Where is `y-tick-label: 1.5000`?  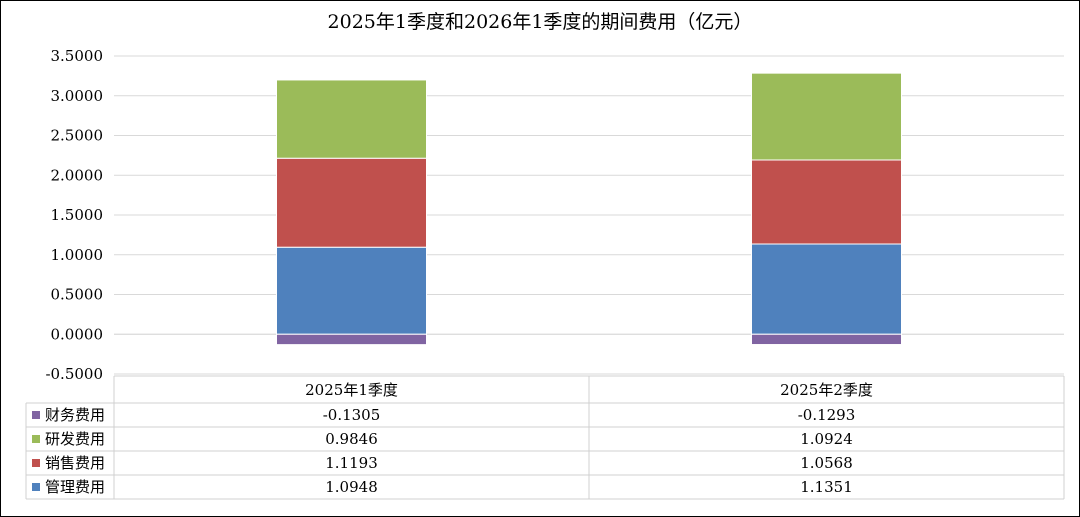
y-tick-label: 1.5000 is located at coordinates (77, 215).